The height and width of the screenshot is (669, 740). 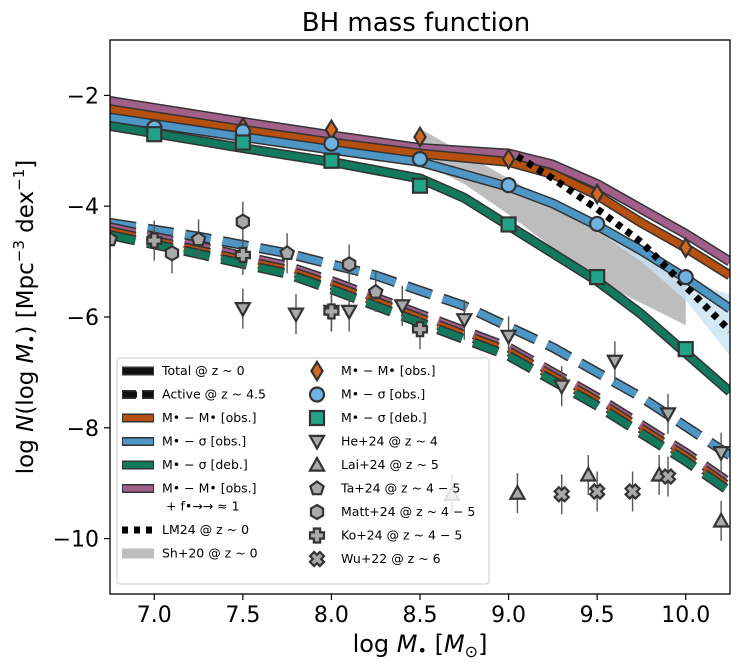 What do you see at coordinates (317, 512) in the screenshot?
I see `legend-marker-hexagon` at bounding box center [317, 512].